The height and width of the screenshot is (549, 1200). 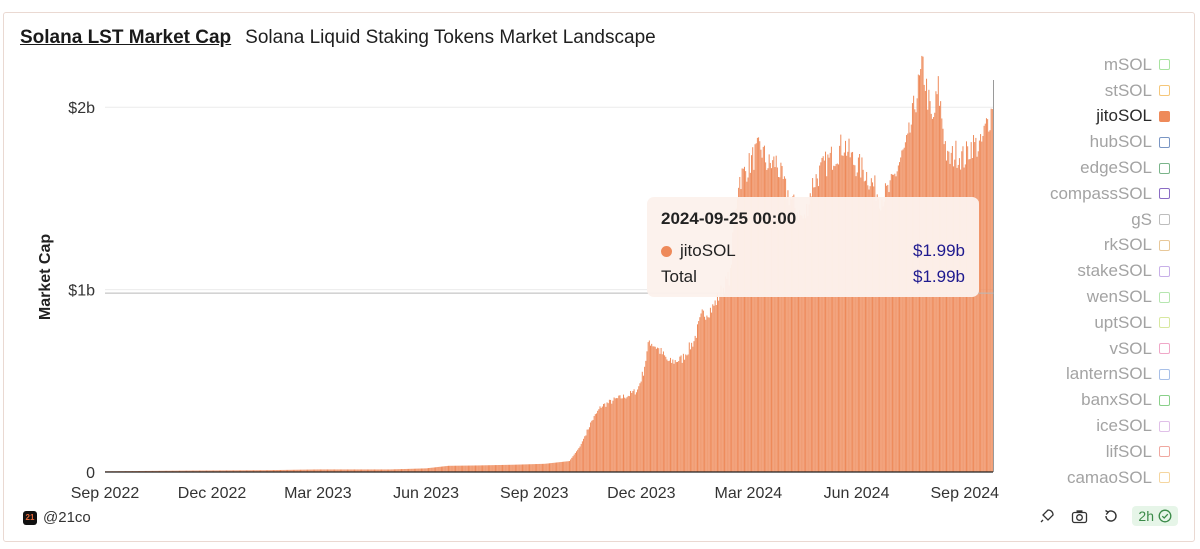 I want to click on refresh-icon, so click(x=1111, y=516).